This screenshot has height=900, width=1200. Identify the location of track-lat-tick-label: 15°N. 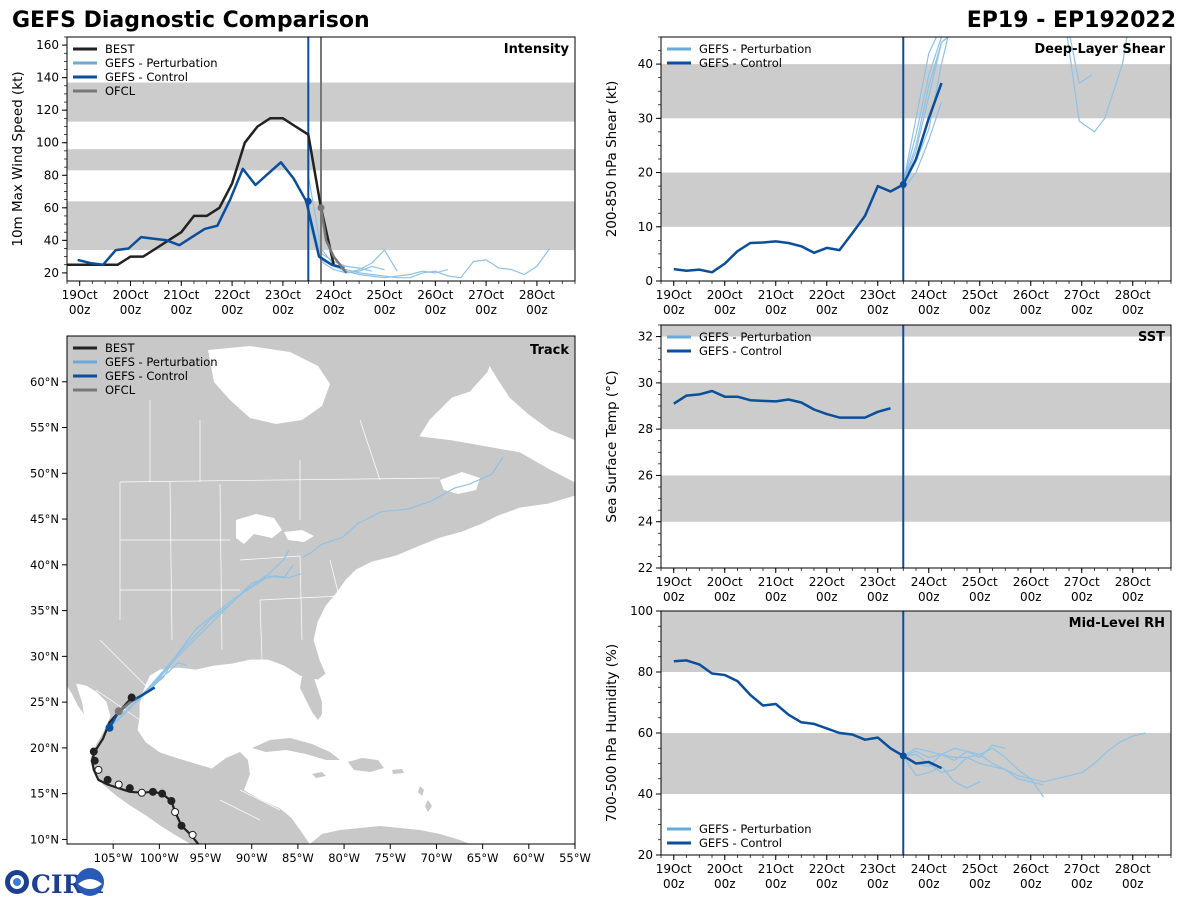
(44, 794).